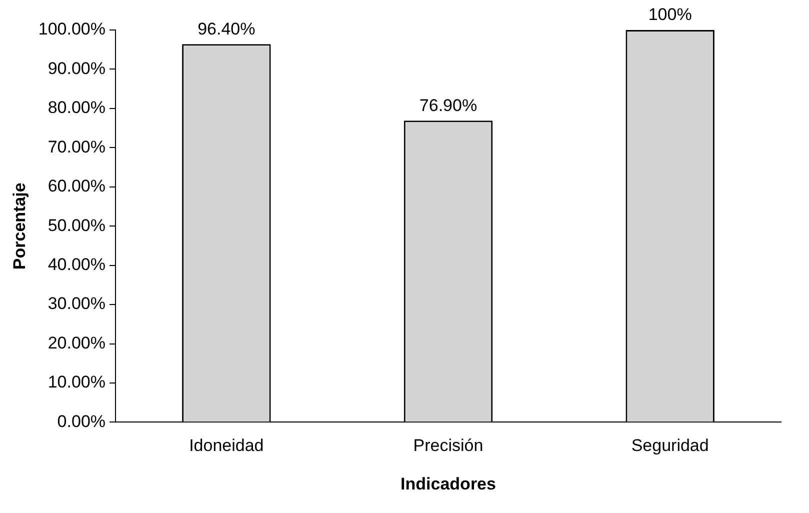 The width and height of the screenshot is (809, 513). What do you see at coordinates (77, 304) in the screenshot?
I see `y-tick-label: 30.00%` at bounding box center [77, 304].